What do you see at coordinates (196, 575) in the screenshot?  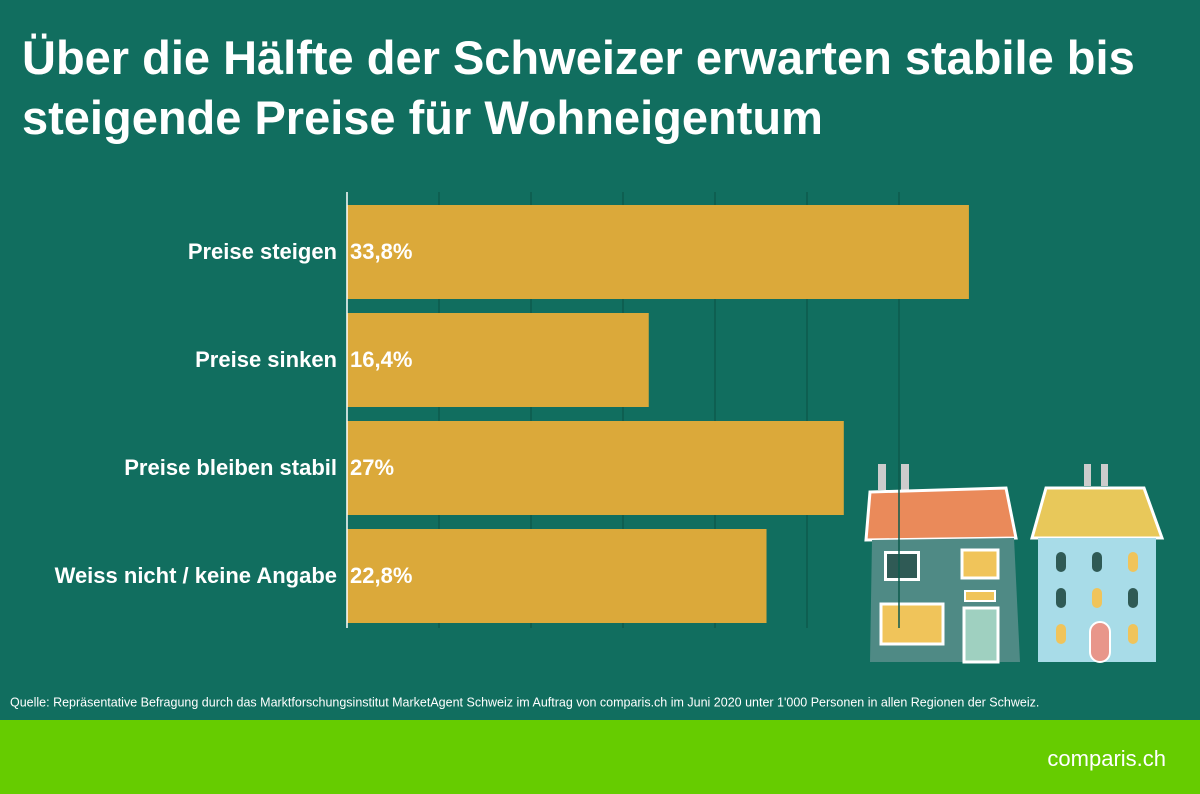 I see `category-label: Weiss nicht / keine Angabe` at bounding box center [196, 575].